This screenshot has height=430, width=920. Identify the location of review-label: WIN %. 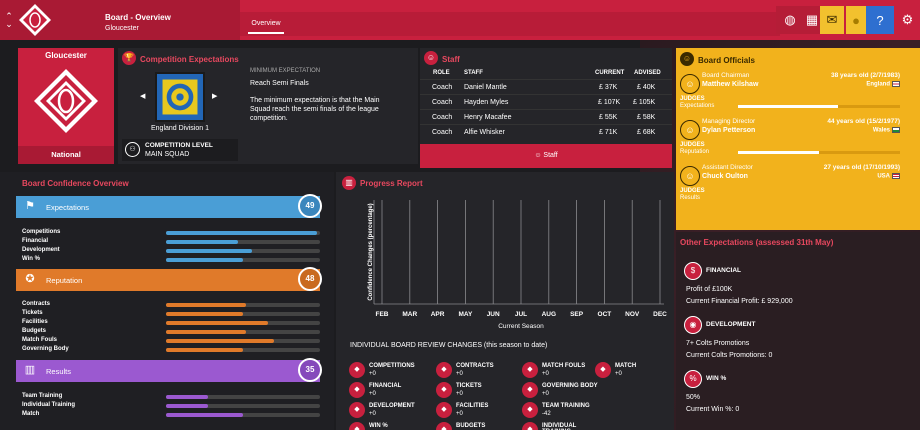
(378, 426).